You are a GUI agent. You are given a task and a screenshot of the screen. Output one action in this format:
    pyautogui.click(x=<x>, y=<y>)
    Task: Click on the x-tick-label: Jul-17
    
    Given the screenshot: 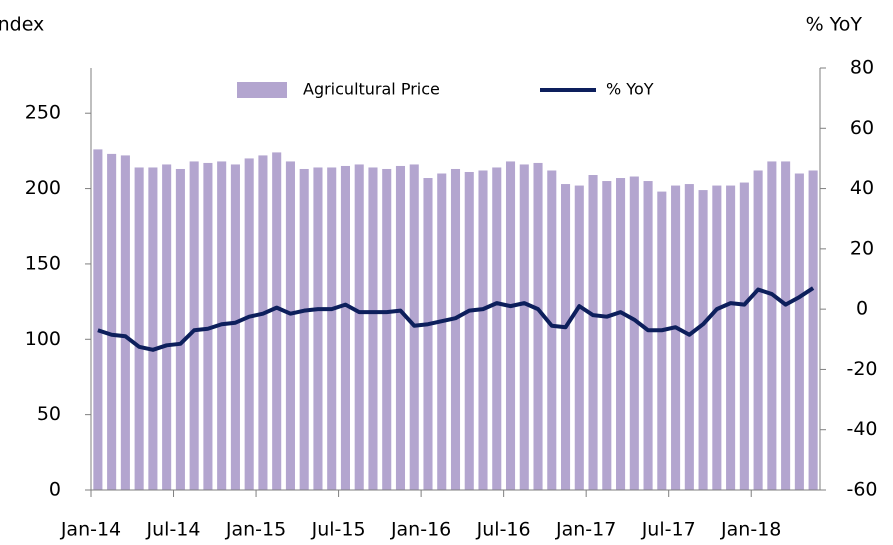 What is the action you would take?
    pyautogui.click(x=668, y=530)
    